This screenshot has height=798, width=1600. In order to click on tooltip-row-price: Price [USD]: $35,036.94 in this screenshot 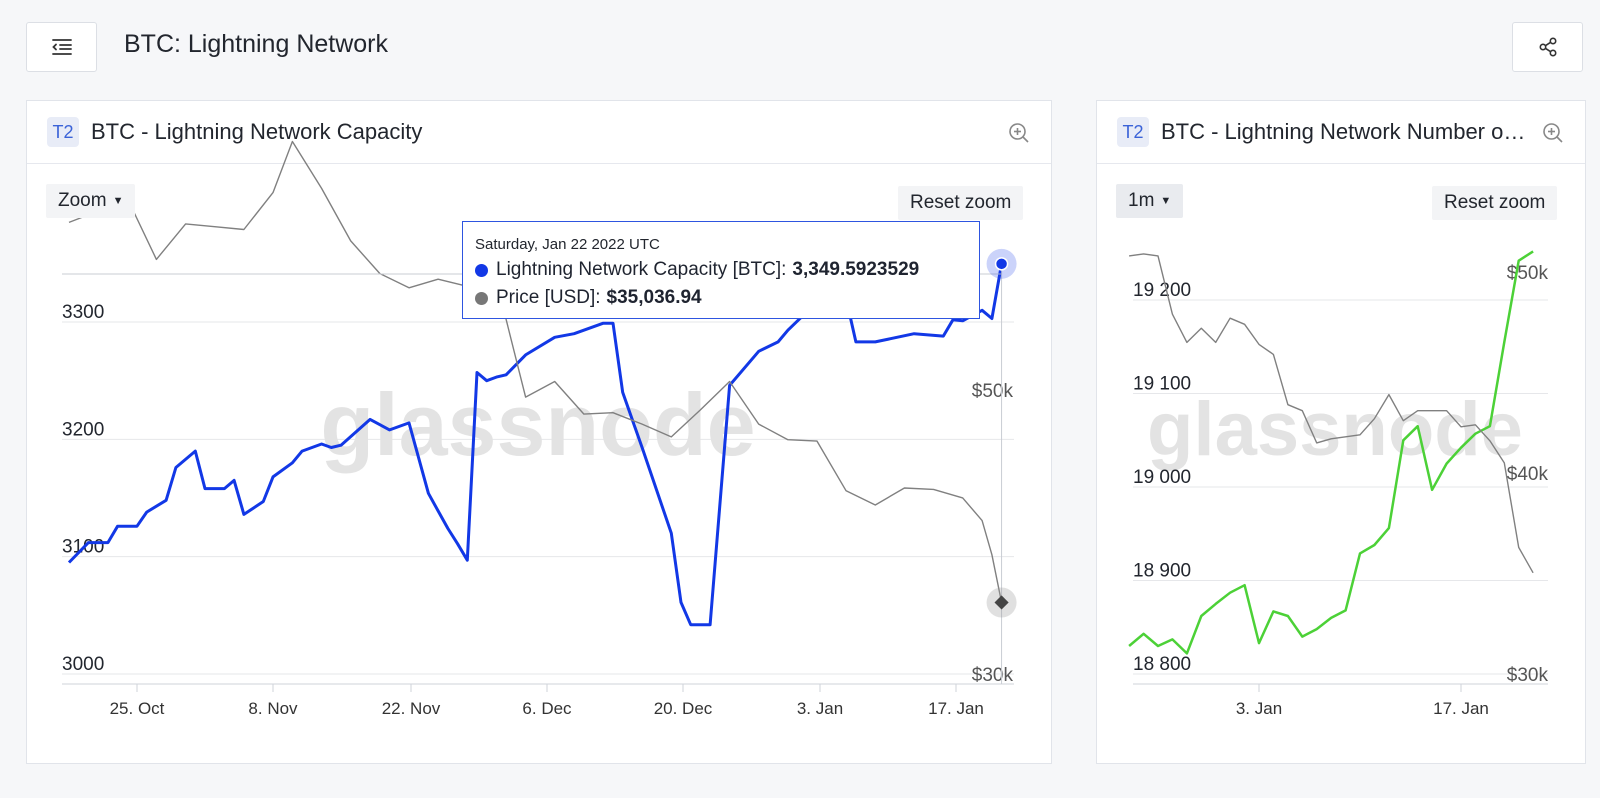, I will do `click(721, 298)`.